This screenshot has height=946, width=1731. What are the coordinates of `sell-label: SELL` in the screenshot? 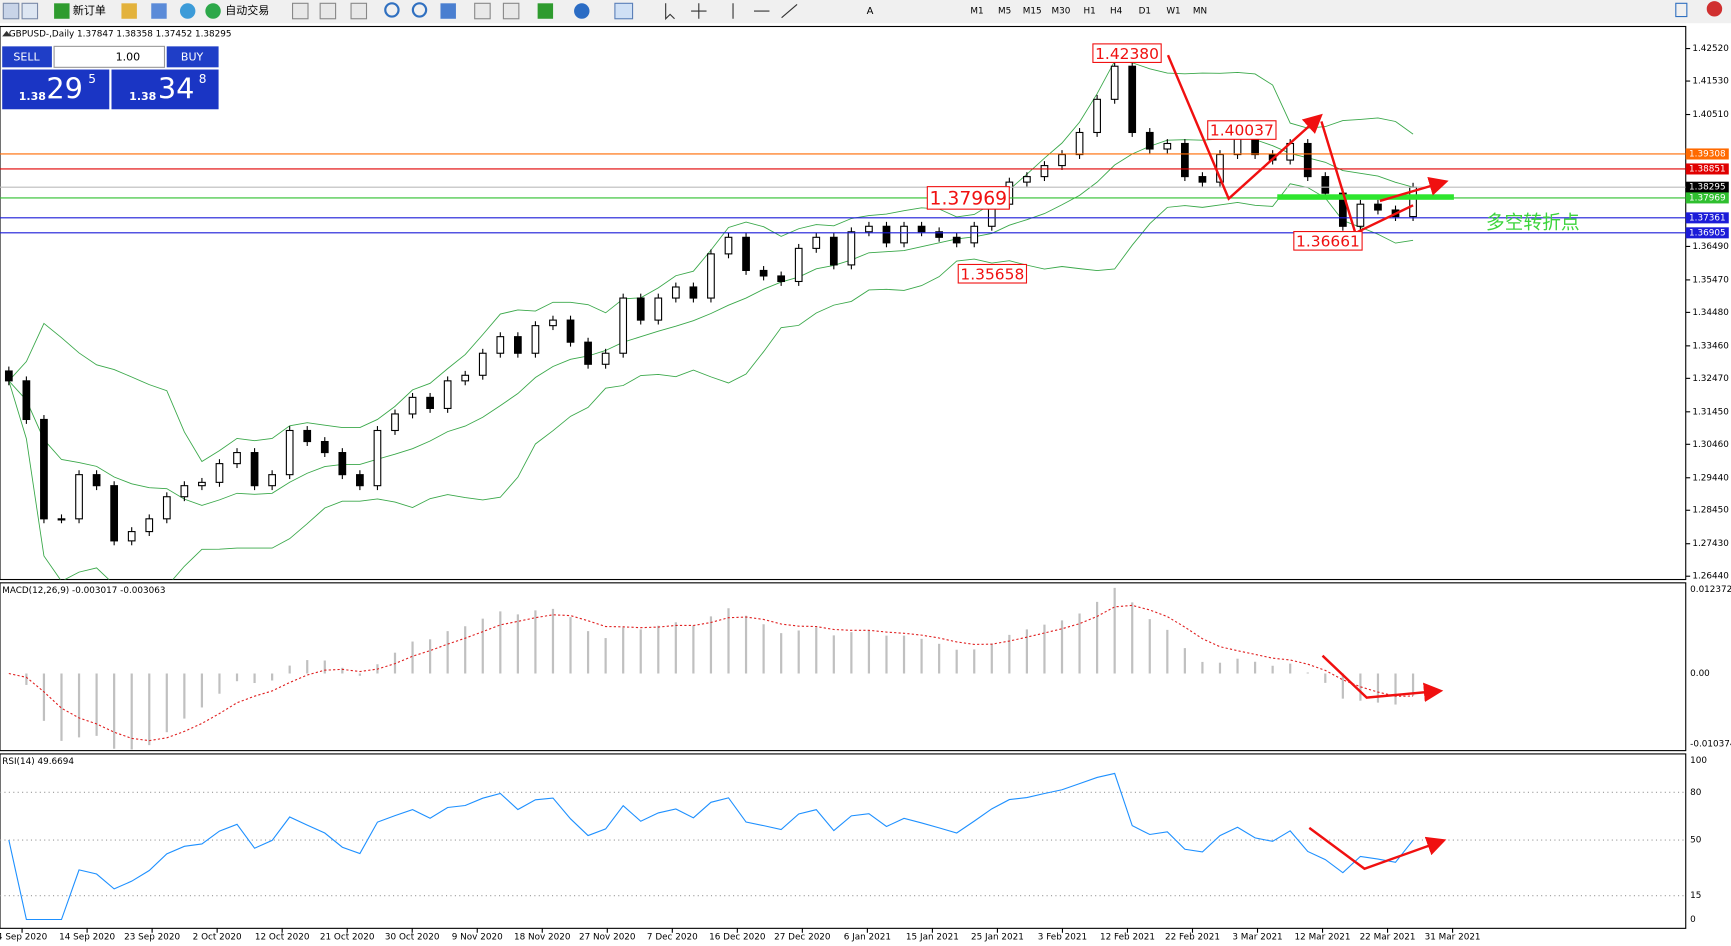 It's located at (26, 56).